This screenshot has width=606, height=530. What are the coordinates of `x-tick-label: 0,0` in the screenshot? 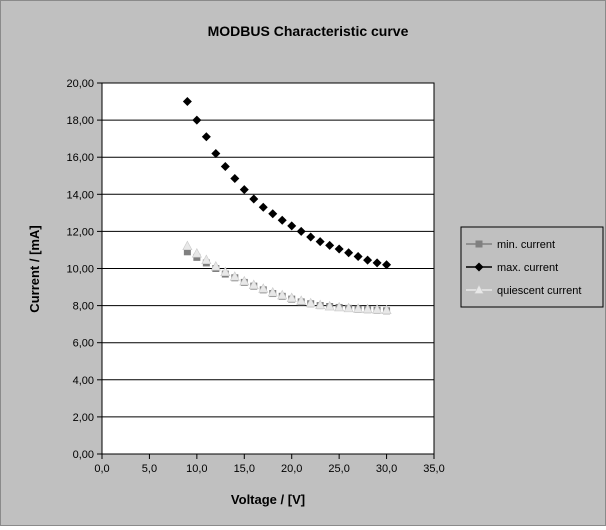 It's located at (101, 469).